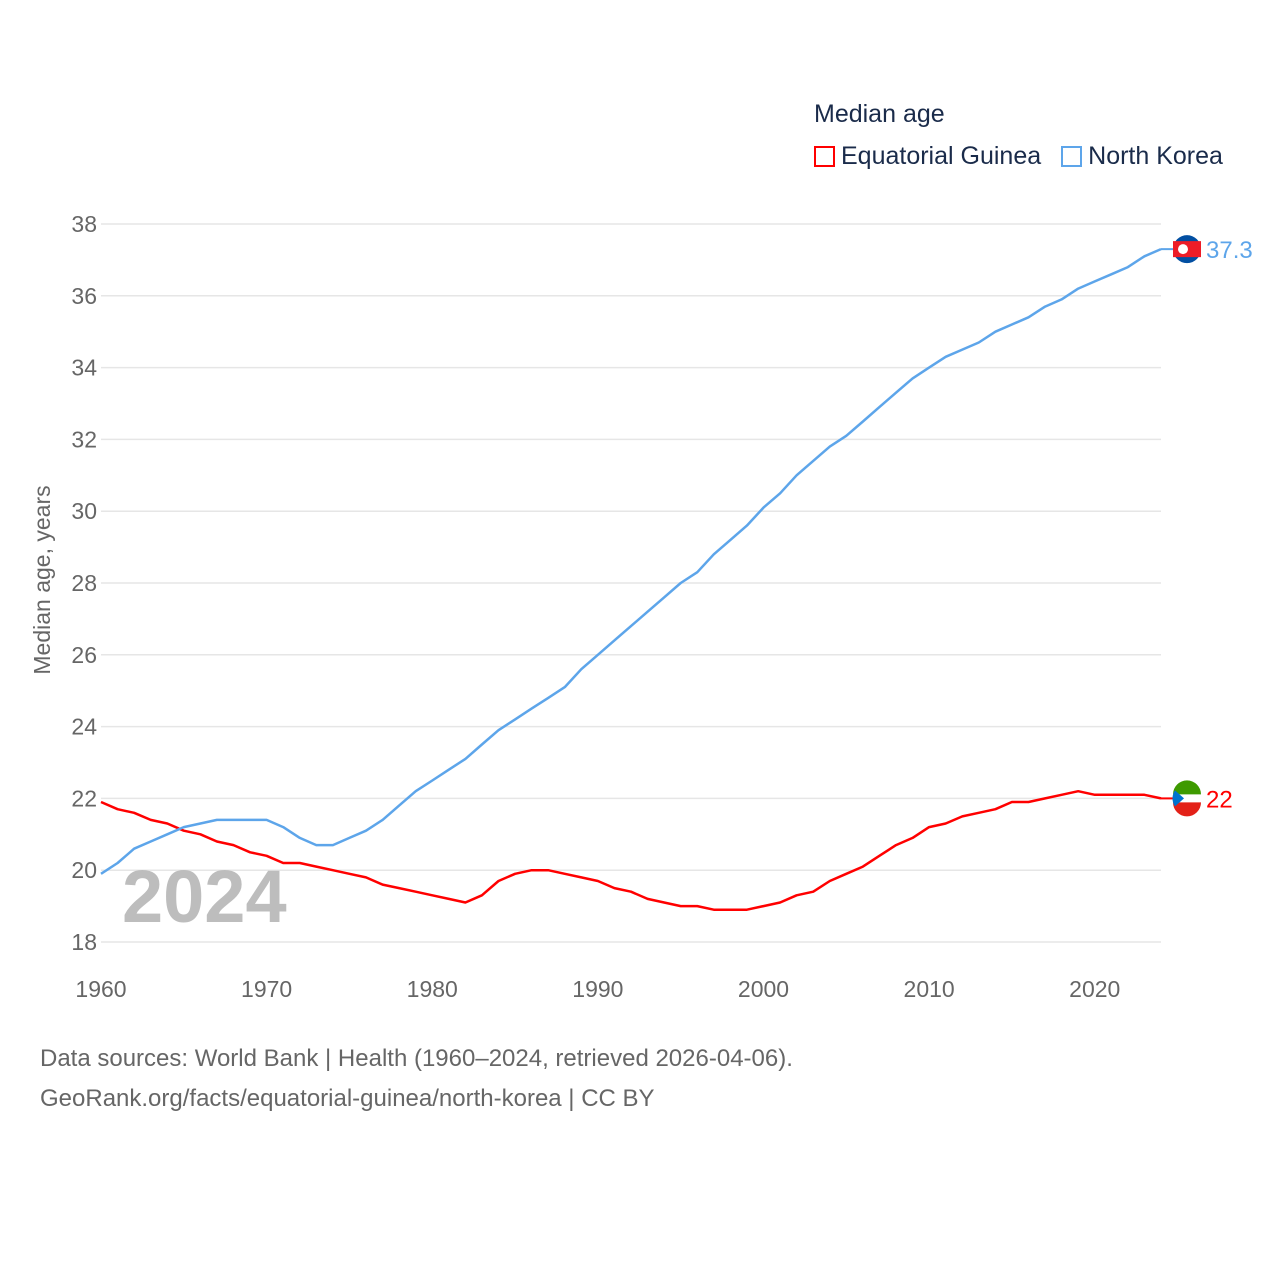 This screenshot has width=1280, height=1280. I want to click on y-axis-label: Median age, years, so click(42, 579).